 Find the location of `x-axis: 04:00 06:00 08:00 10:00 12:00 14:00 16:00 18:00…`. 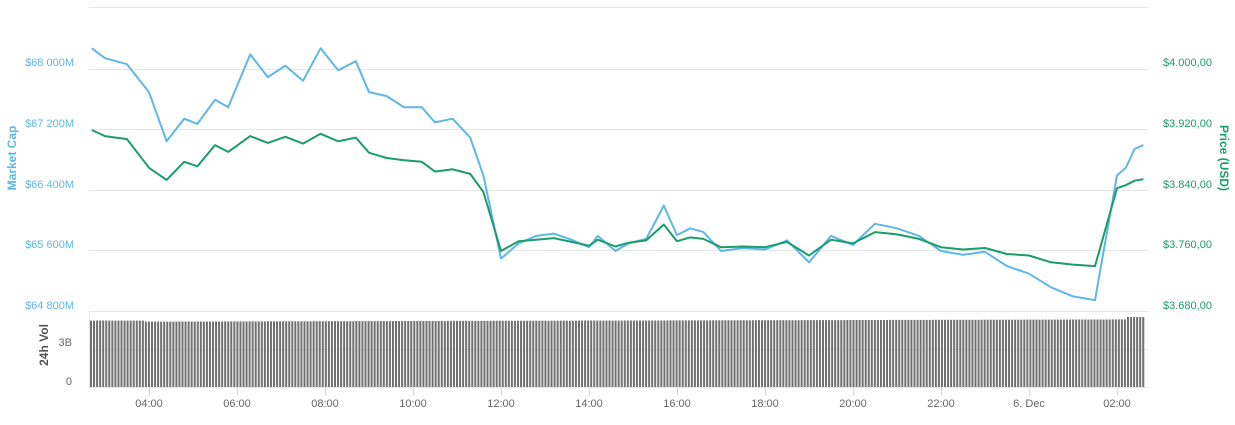

x-axis: 04:00 06:00 08:00 10:00 12:00 14:00 16:00 18:00… is located at coordinates (633, 399).